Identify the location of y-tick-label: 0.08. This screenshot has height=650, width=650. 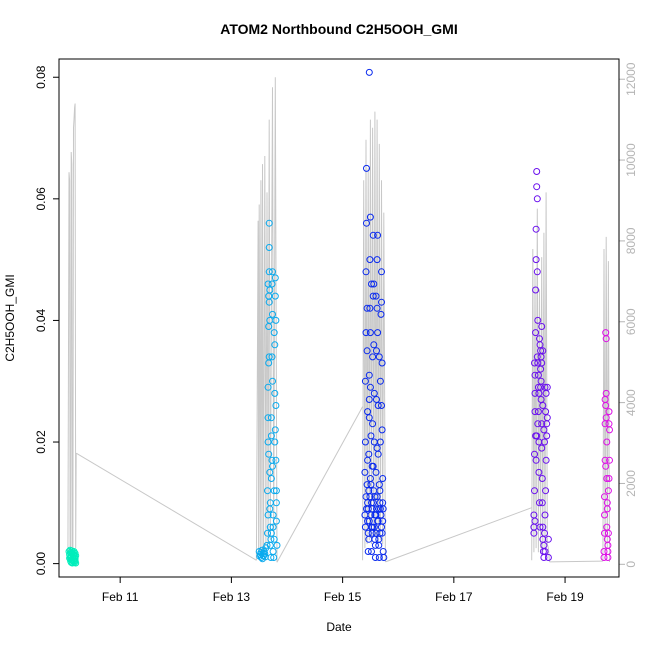
(41, 77).